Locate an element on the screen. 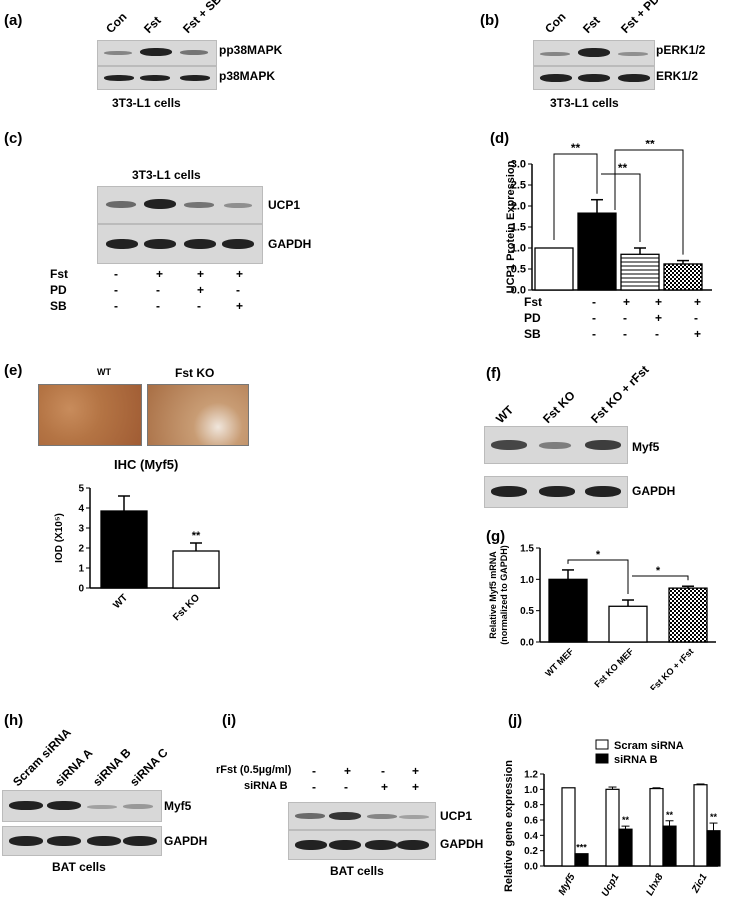 This screenshot has width=738, height=900. ihc-caption: IHC (Myf5) is located at coordinates (146, 464).